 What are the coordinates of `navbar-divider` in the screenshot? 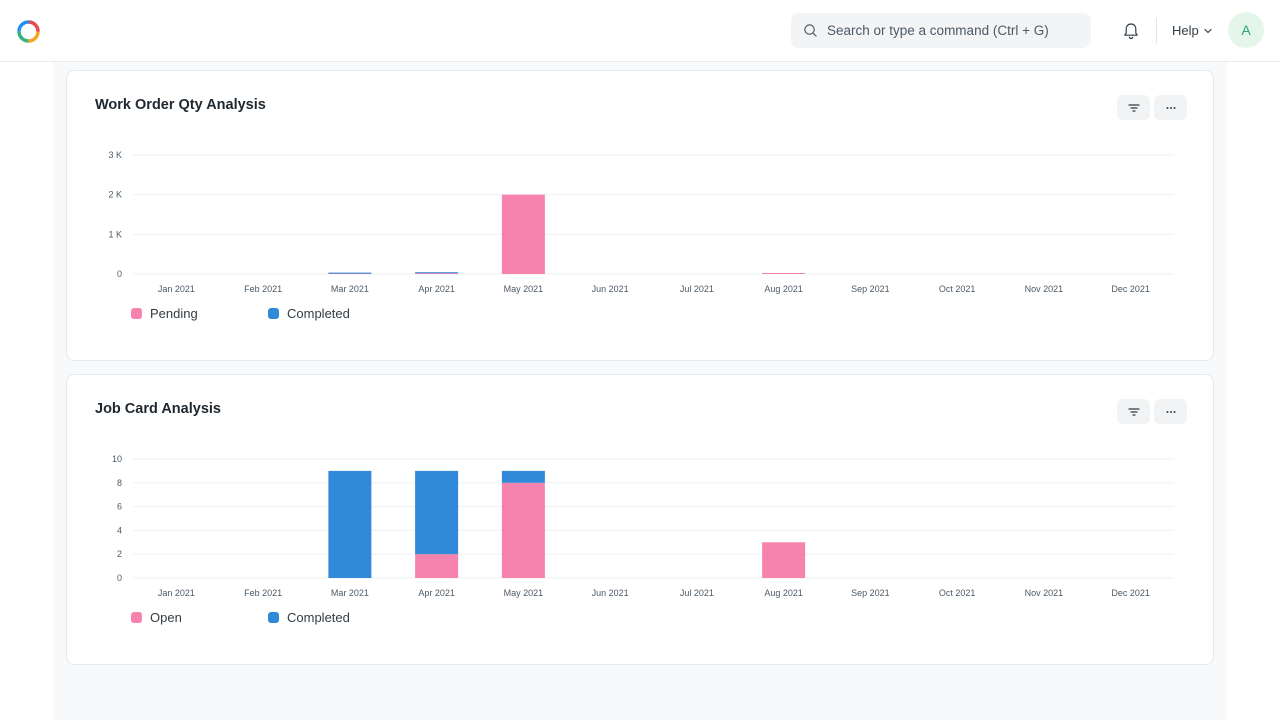 It's located at (1156, 31).